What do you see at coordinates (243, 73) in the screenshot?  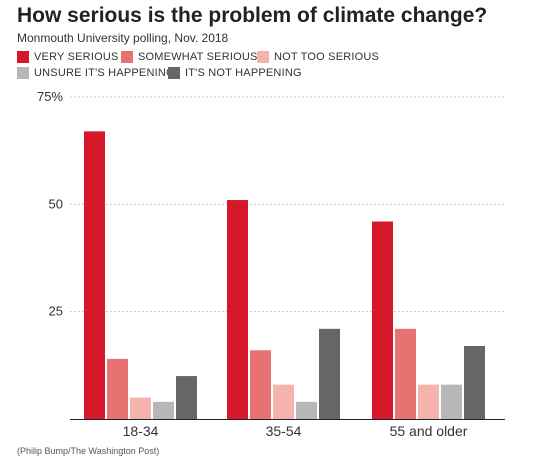 I see `legend-label: IT'S NOT HAPPENING` at bounding box center [243, 73].